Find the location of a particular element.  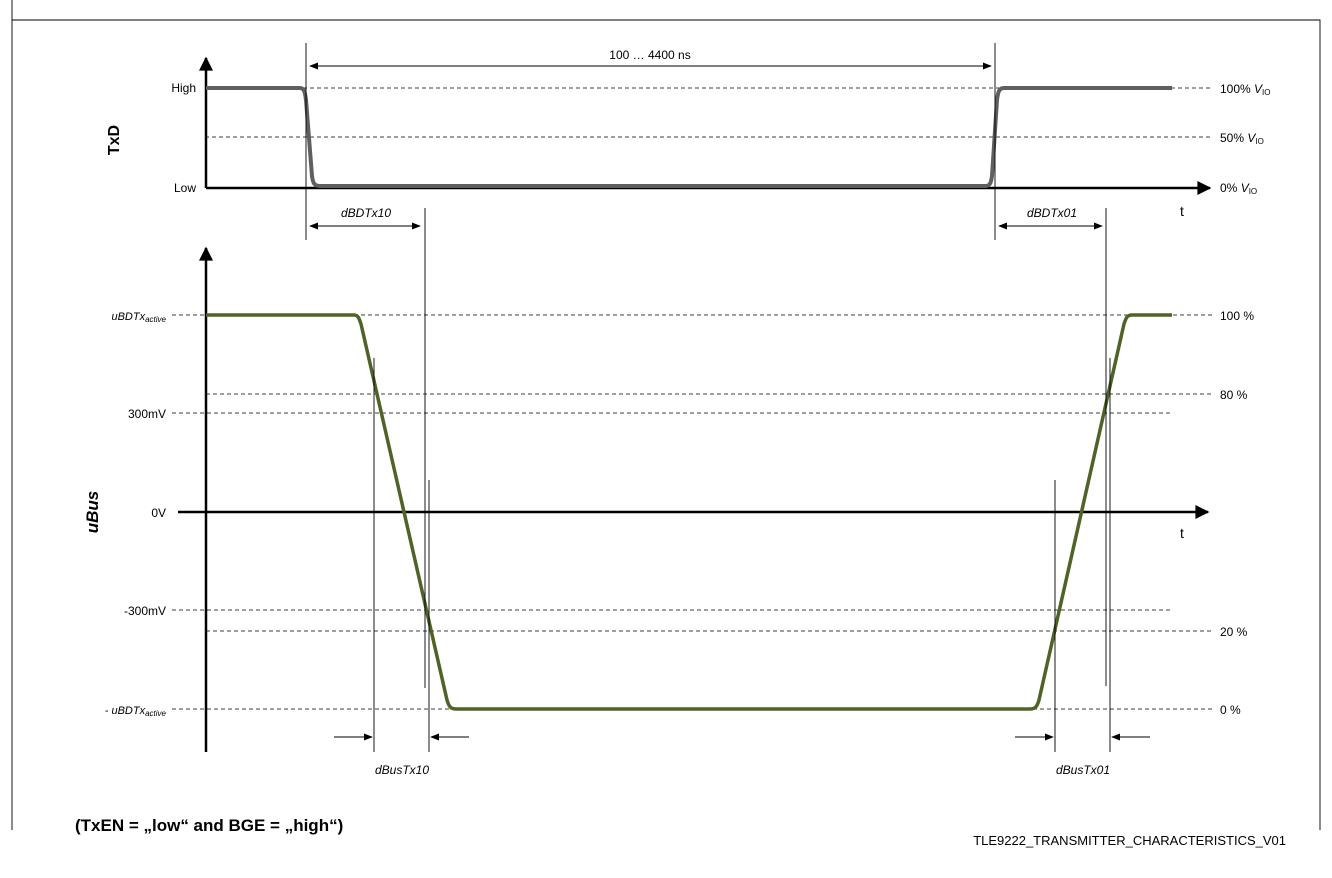

txd-0pct-label: 0% VIO is located at coordinates (1238, 188).